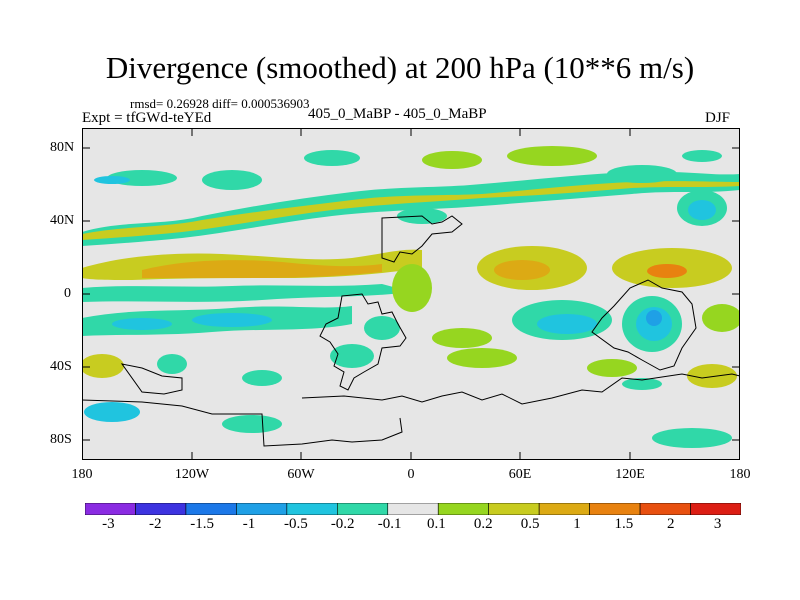 This screenshot has height=600, width=800. Describe the element at coordinates (62, 147) in the screenshot. I see `lat-label-80n: 80N` at that location.